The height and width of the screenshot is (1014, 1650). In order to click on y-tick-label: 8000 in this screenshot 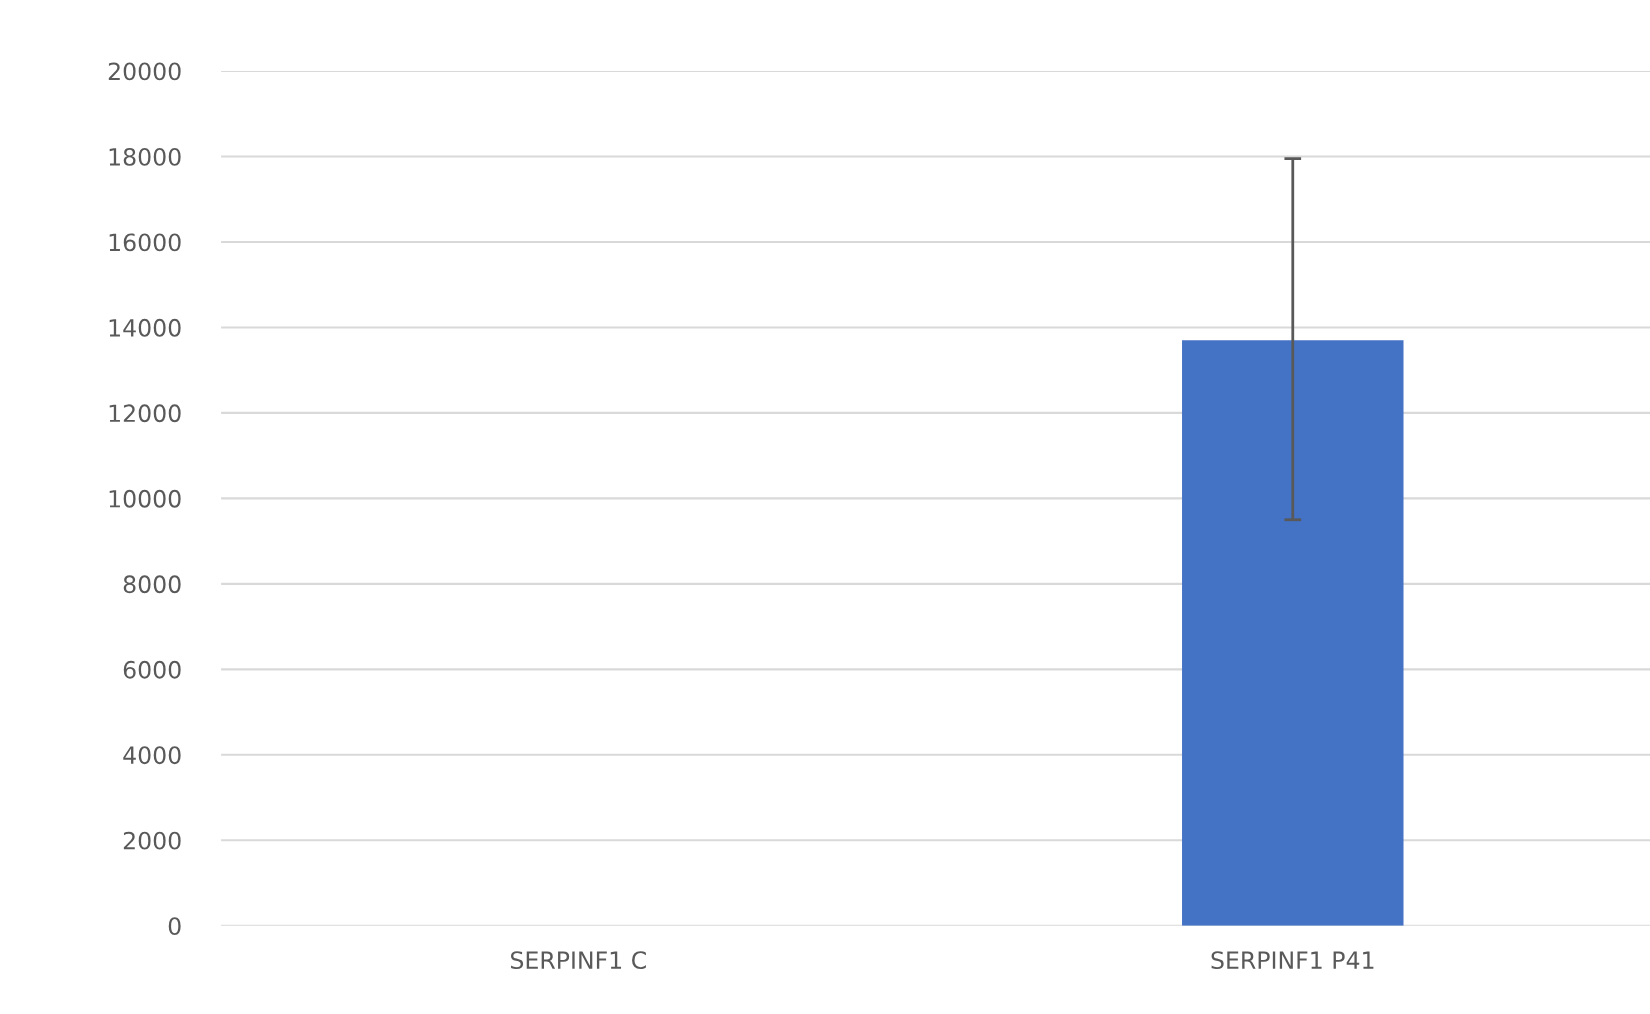, I will do `click(152, 584)`.